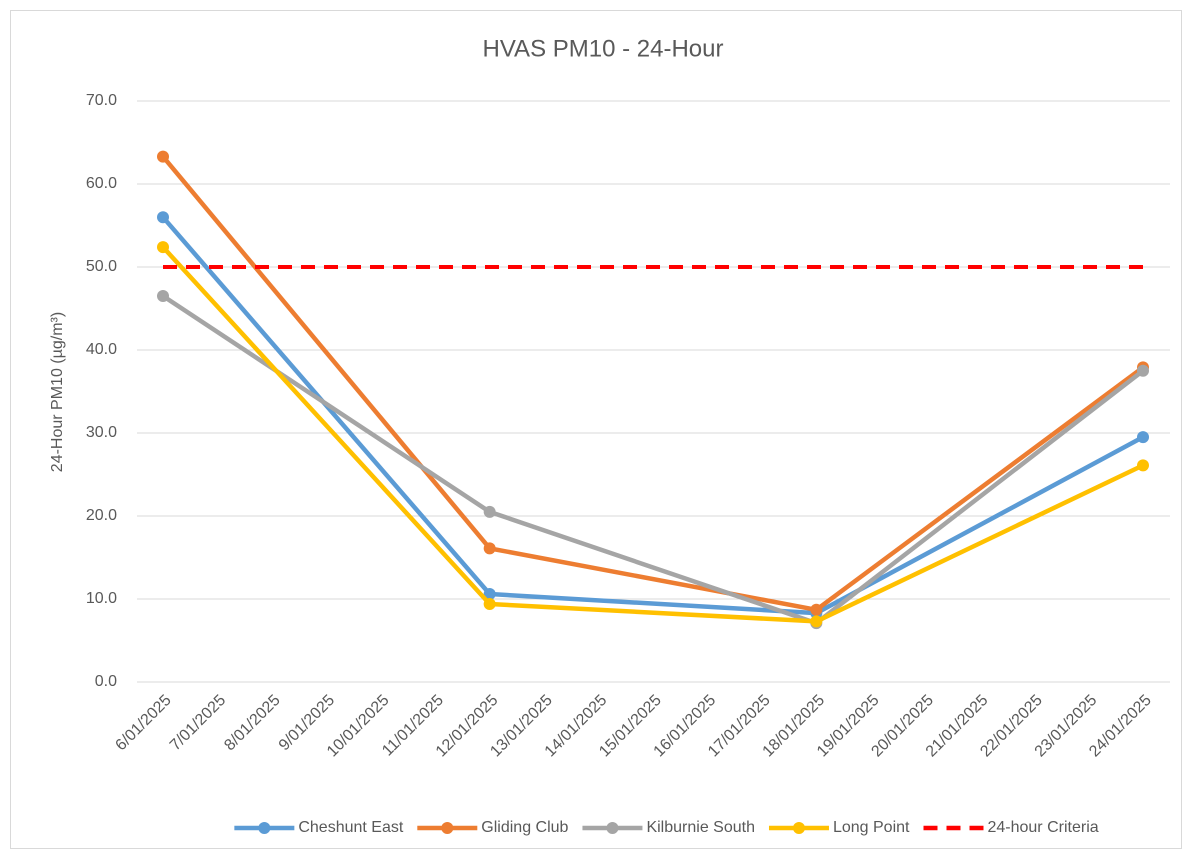 Image resolution: width=1192 pixels, height=864 pixels. I want to click on y-tick-label: 40.0, so click(101, 349).